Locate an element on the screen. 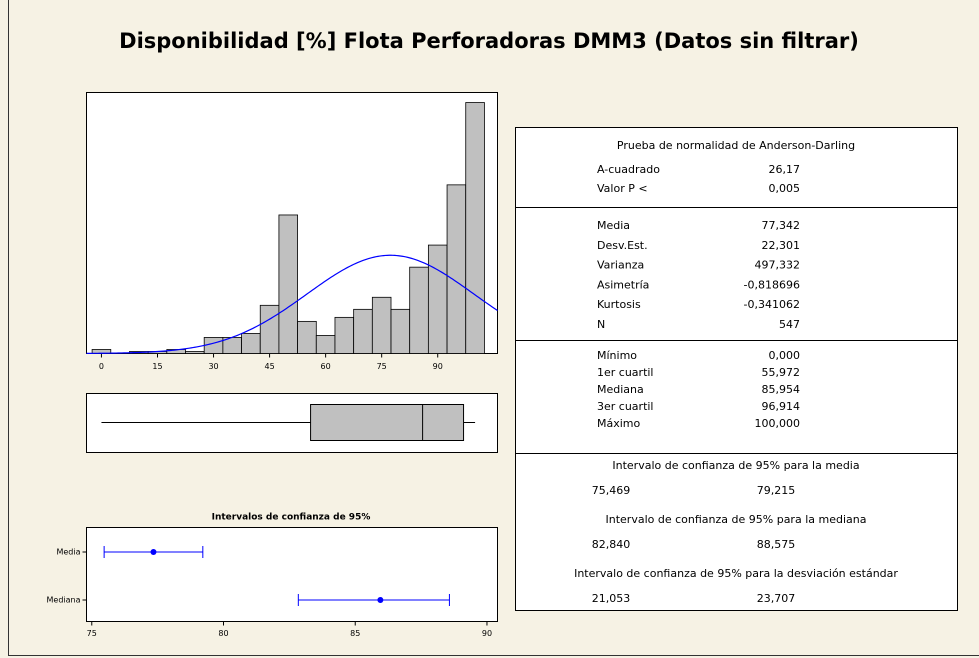  stat-value: 22,301 is located at coordinates (781, 245).